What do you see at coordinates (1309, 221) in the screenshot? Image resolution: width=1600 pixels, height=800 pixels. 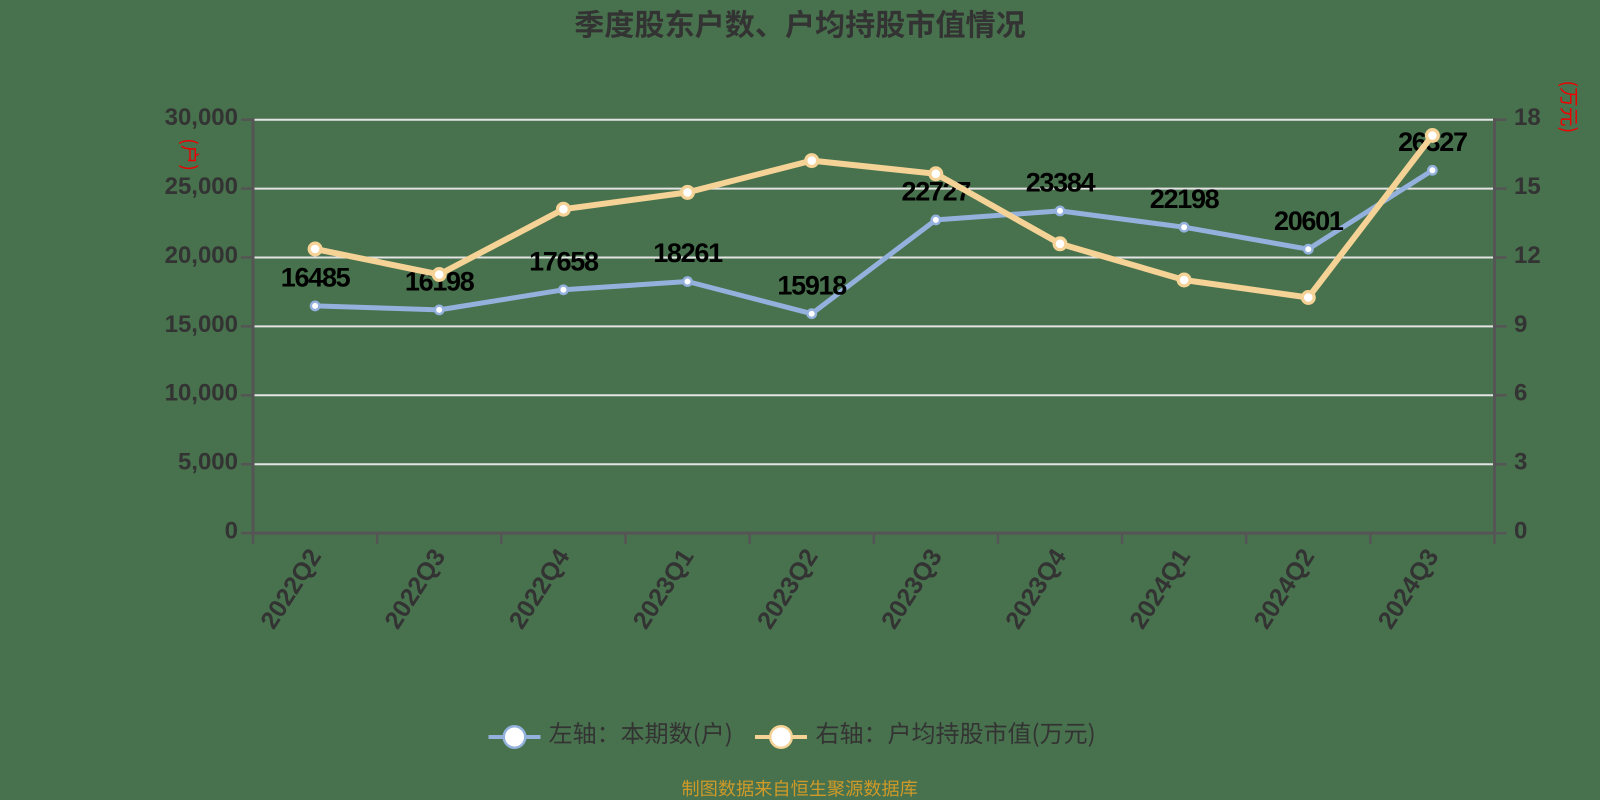 I see `svg-text: 20601` at bounding box center [1309, 221].